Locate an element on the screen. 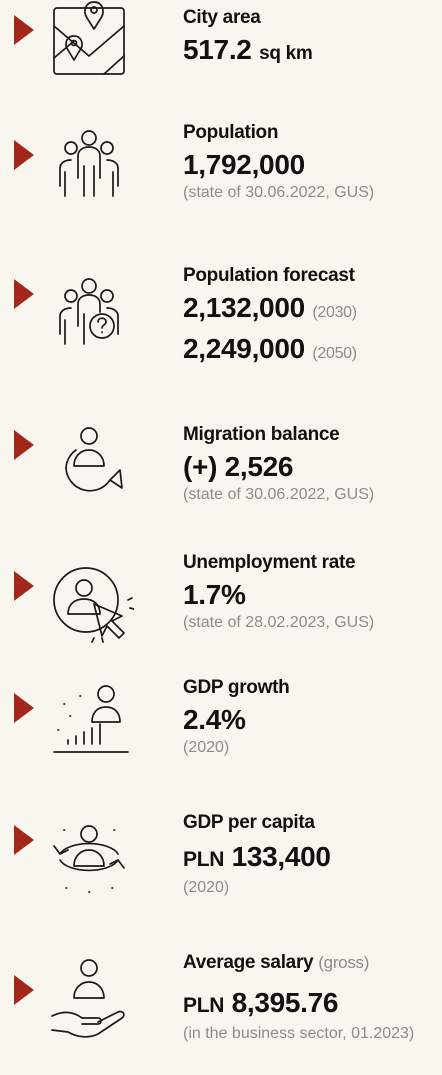 The image size is (442, 1075). stat-value: 133,400 is located at coordinates (281, 856).